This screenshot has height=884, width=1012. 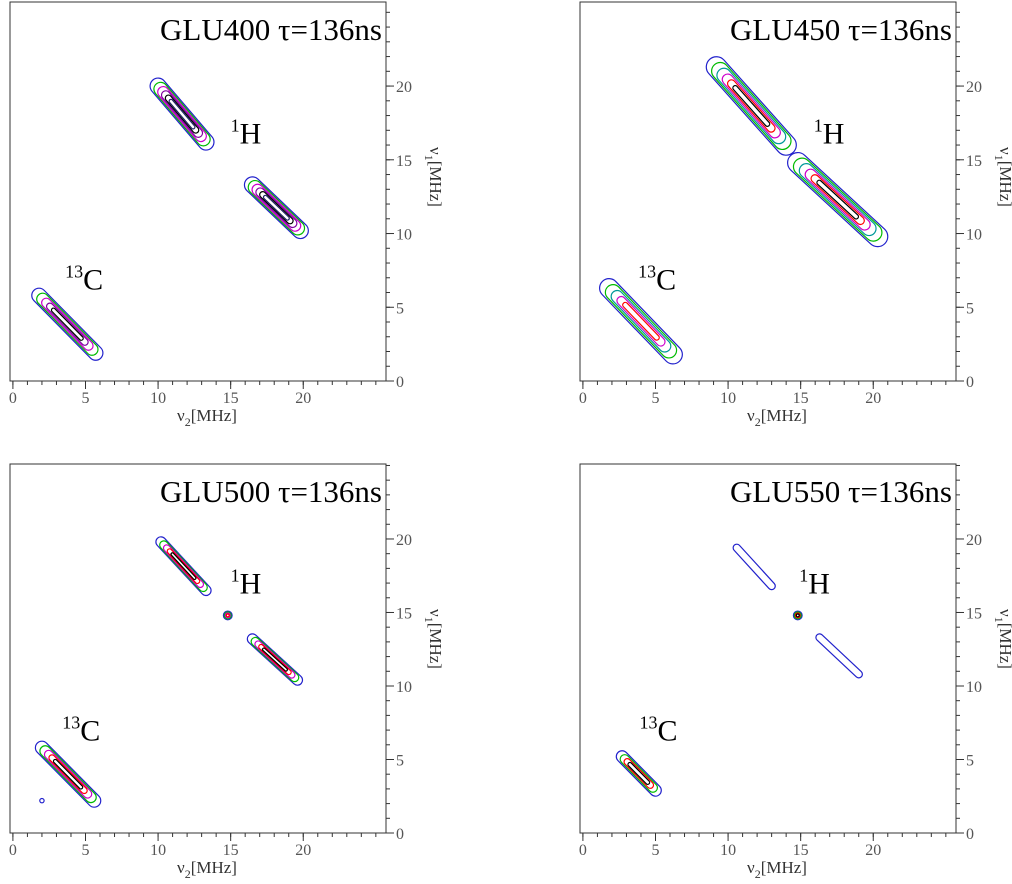 I want to click on panel-title: GLU550 τ=136ns, so click(x=841, y=491).